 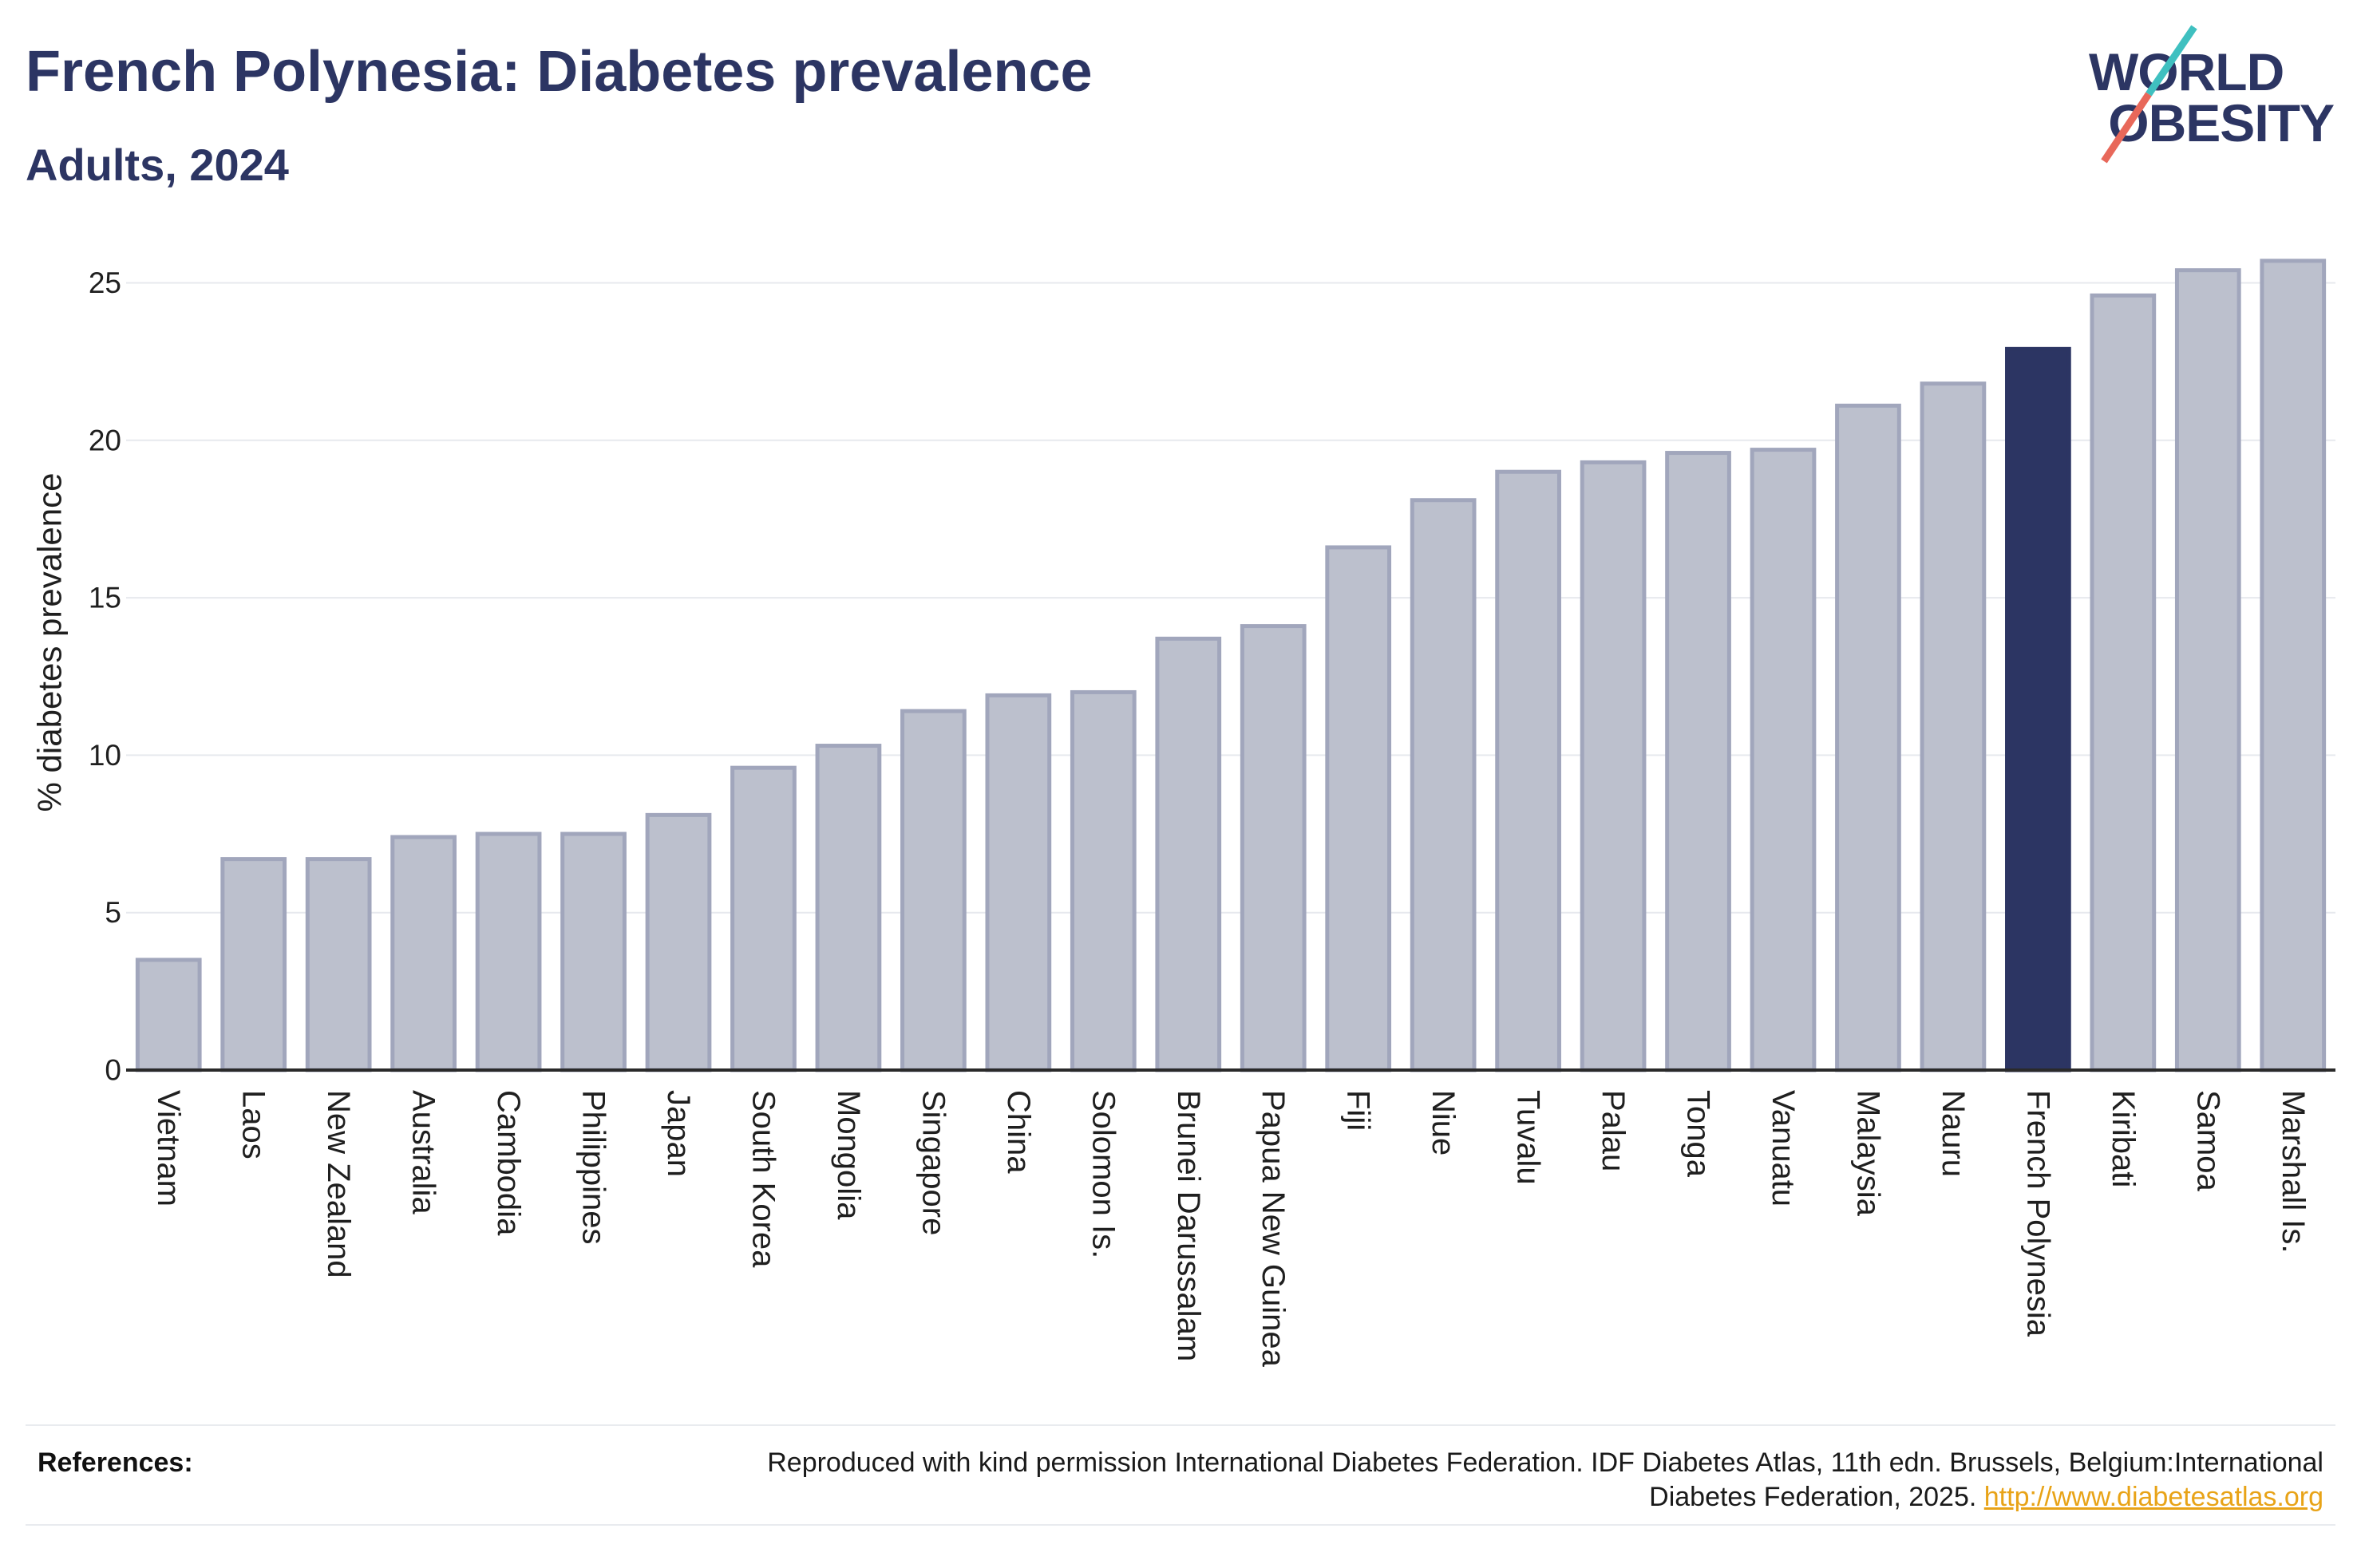 What do you see at coordinates (2207, 1140) in the screenshot?
I see `x-tick-label-samoa: Samoa` at bounding box center [2207, 1140].